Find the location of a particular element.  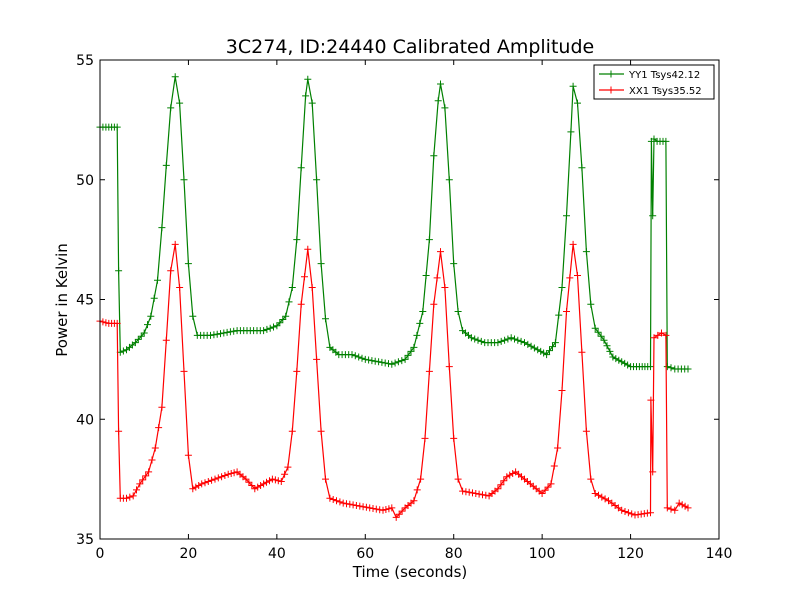

x-tick-label: 140 is located at coordinates (719, 554).